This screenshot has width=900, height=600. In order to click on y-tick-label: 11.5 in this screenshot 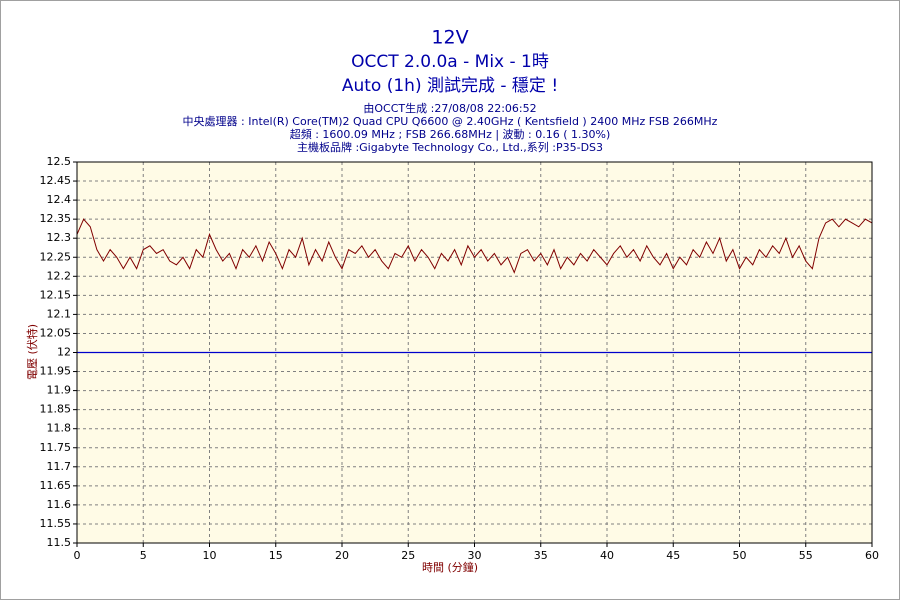, I will do `click(59, 542)`.